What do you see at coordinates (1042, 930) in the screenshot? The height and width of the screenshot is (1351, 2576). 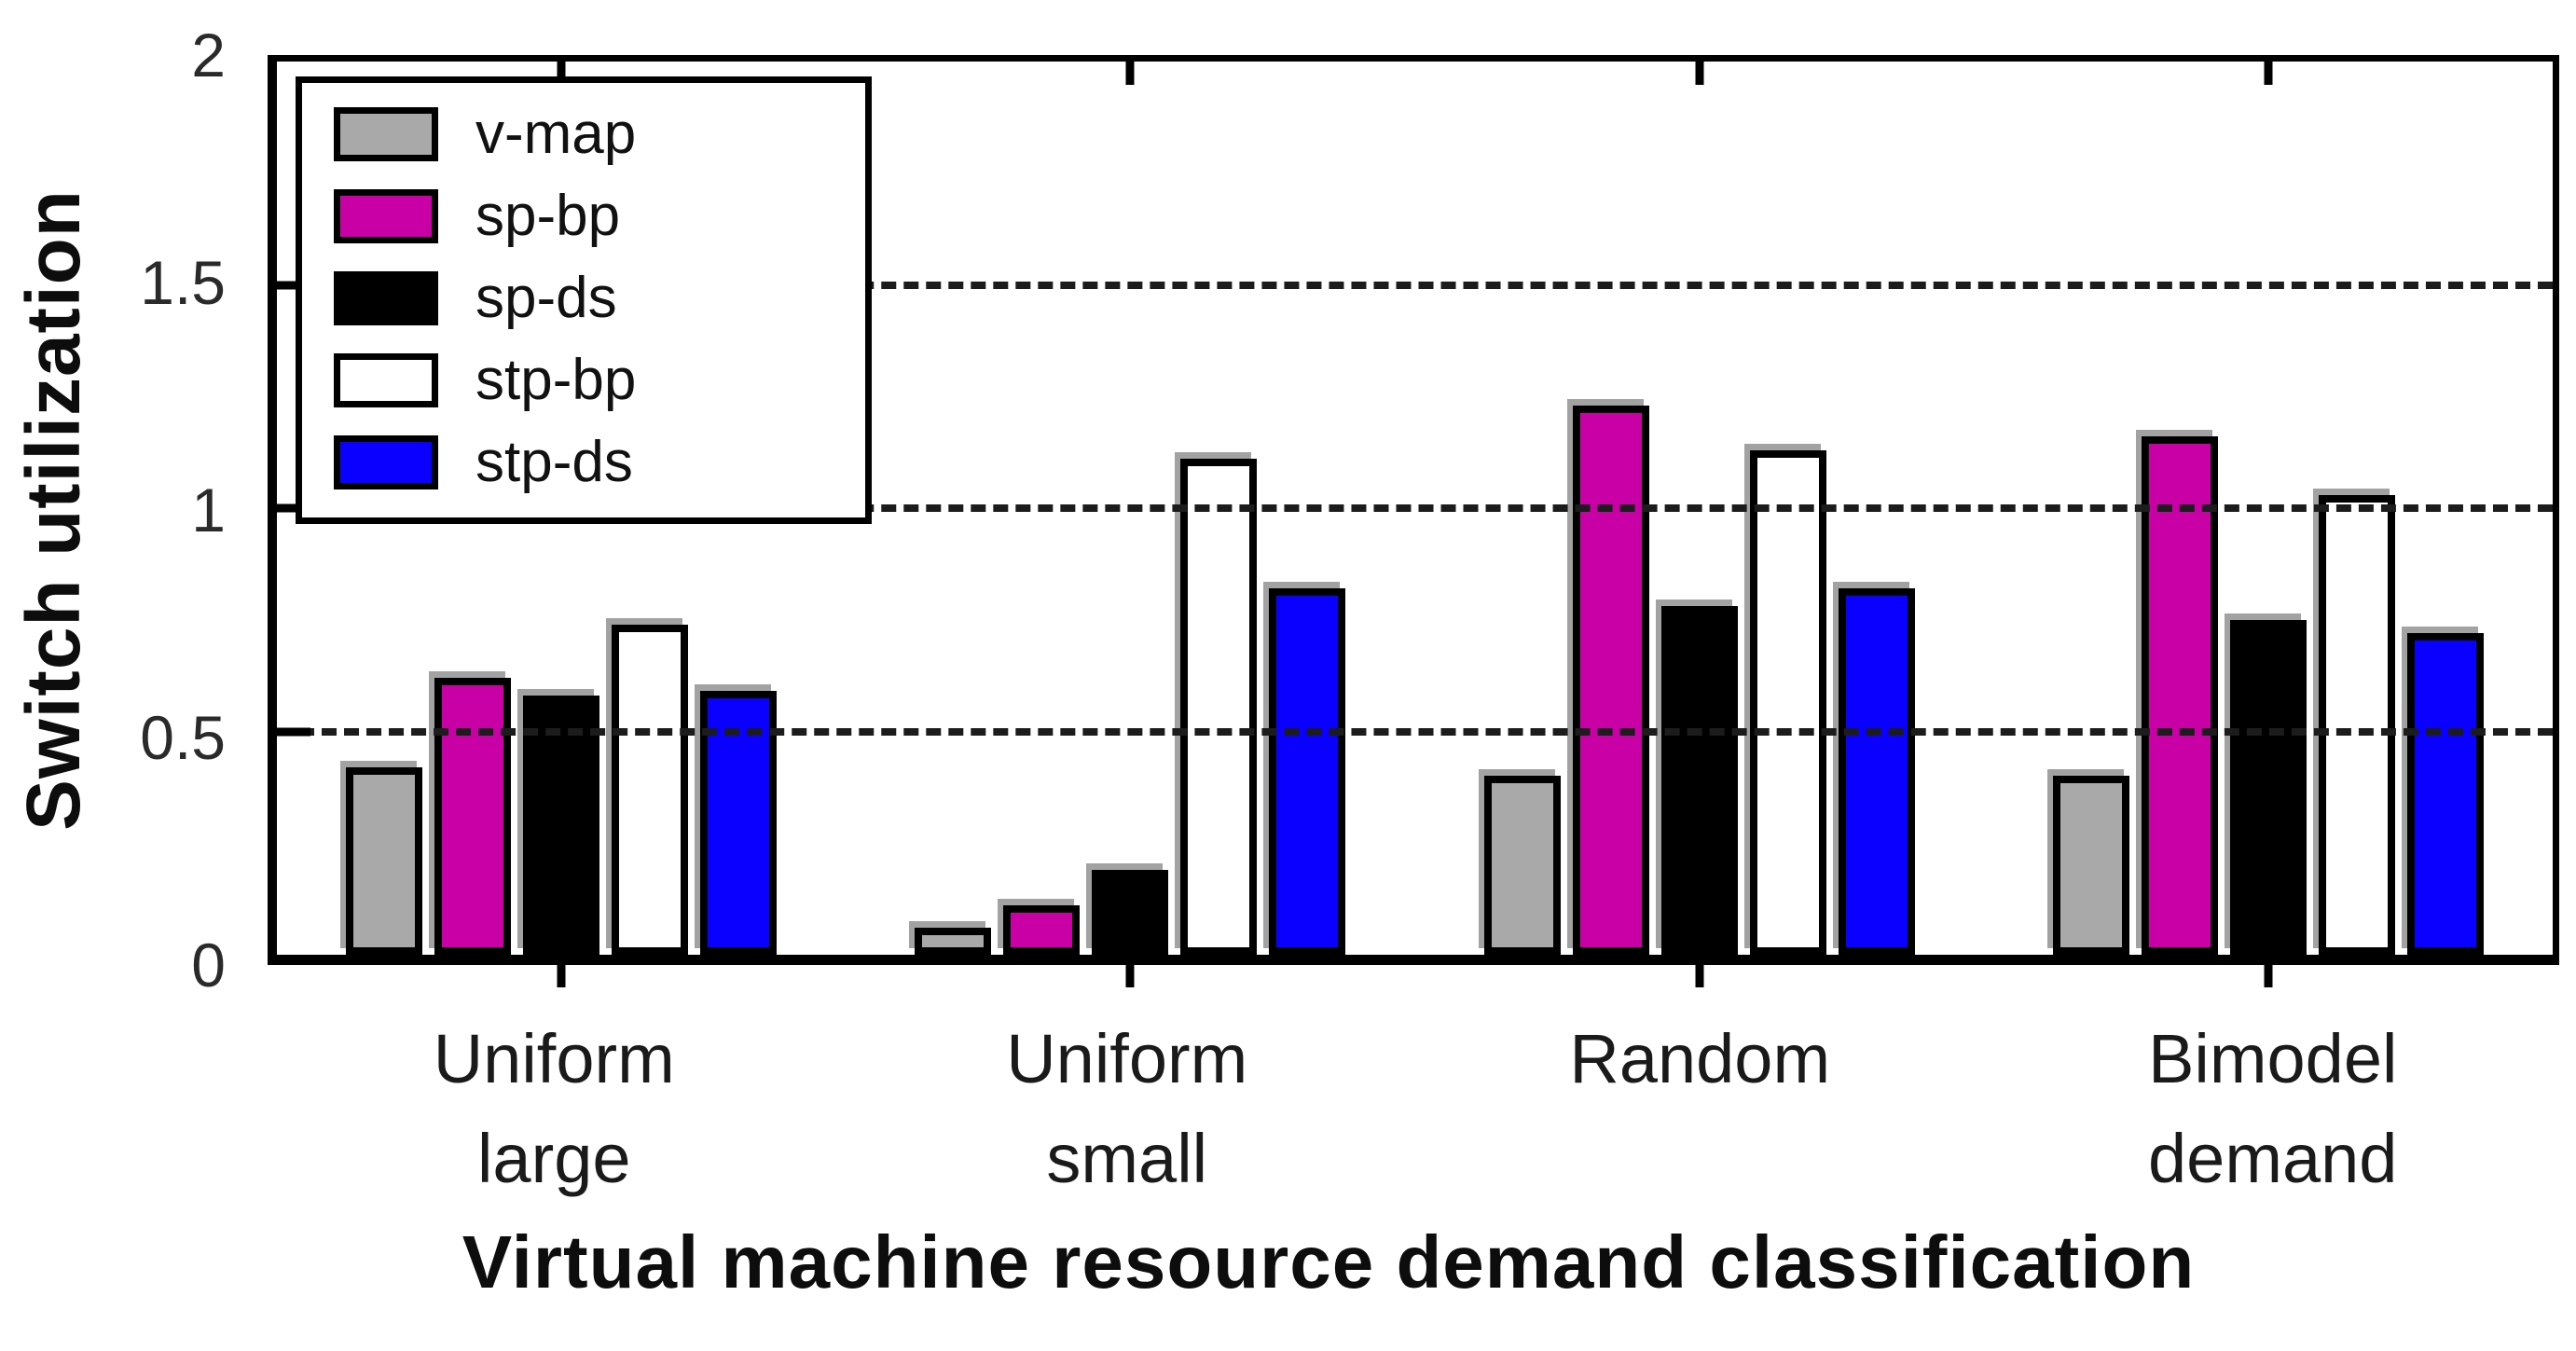 I see `bar-sp-bp-group1` at bounding box center [1042, 930].